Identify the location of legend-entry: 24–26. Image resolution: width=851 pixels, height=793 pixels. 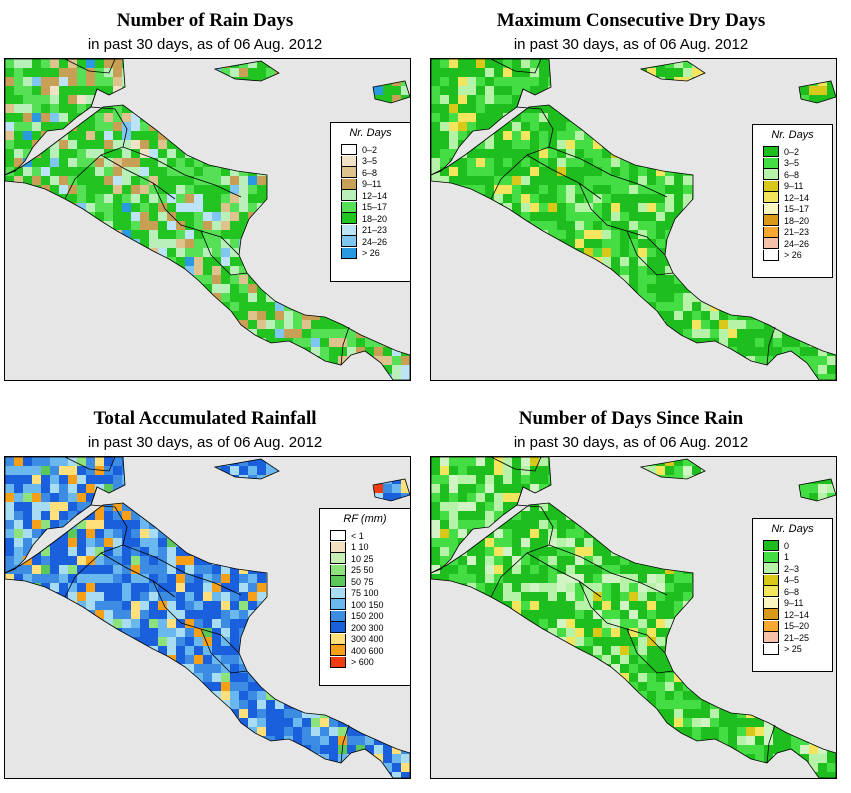
(797, 244).